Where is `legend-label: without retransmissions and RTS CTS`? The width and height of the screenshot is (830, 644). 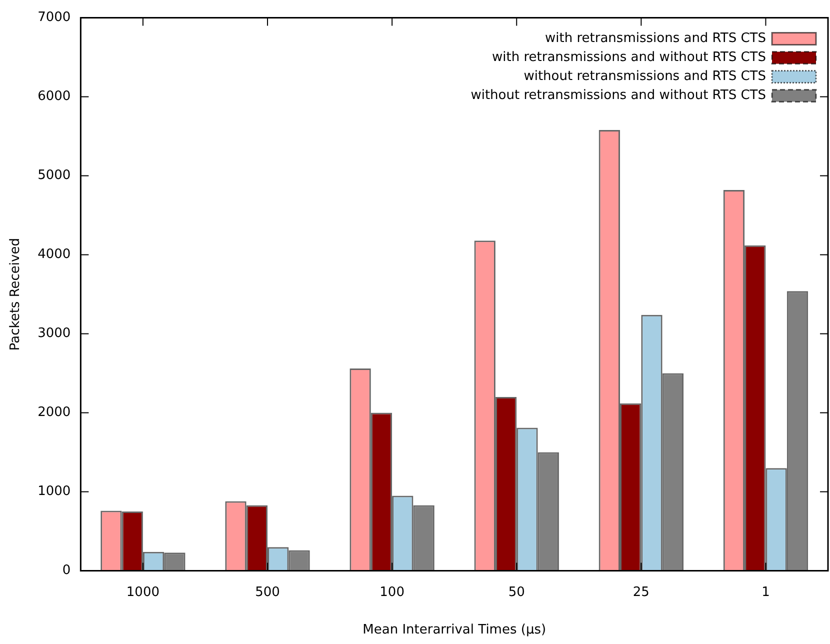 legend-label: without retransmissions and RTS CTS is located at coordinates (645, 76).